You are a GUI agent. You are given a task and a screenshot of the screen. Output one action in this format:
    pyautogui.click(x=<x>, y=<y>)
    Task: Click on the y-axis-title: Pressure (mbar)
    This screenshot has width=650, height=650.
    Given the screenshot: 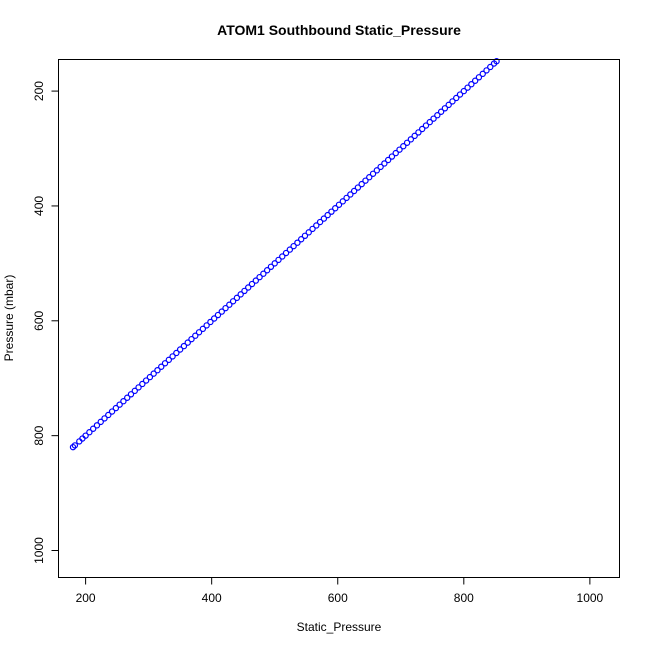 What is the action you would take?
    pyautogui.click(x=9, y=318)
    